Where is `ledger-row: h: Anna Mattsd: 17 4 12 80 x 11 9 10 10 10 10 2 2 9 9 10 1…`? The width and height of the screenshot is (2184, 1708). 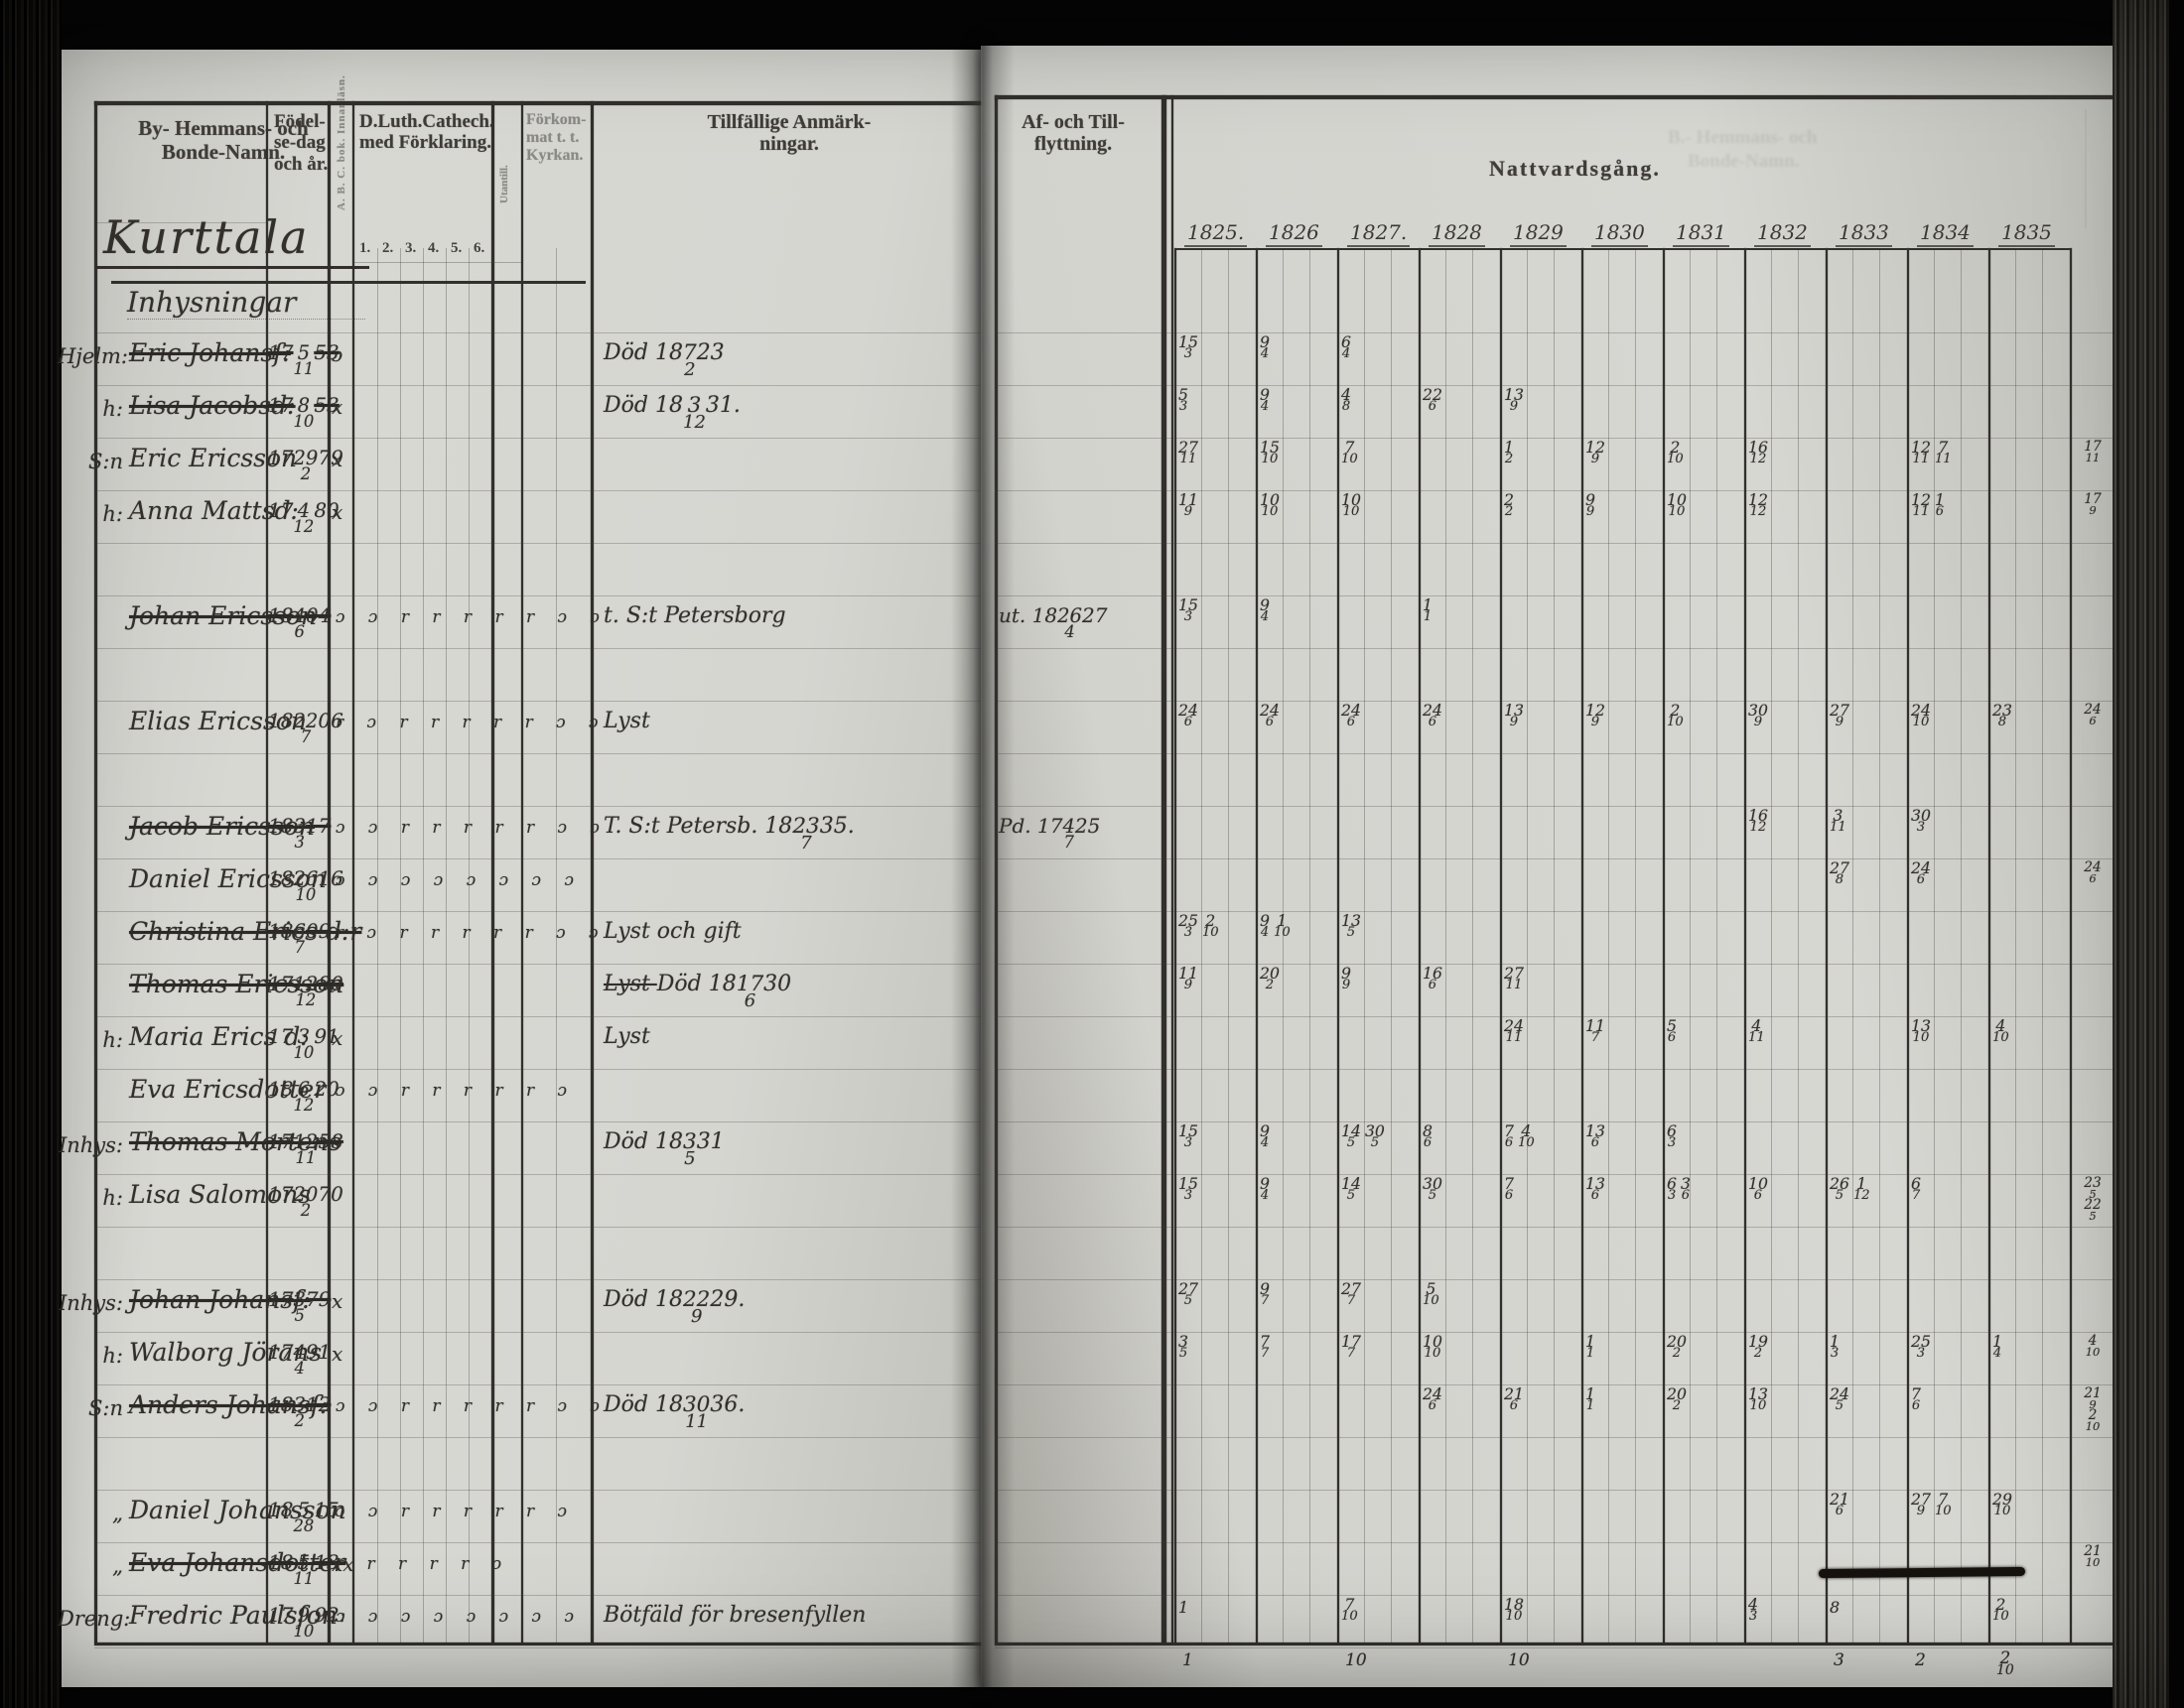 ledger-row: h: Anna Mattsd: 17 4 12 80 x 11 9 10 10 10 10 2 2 9 9 10 1… is located at coordinates (1092, 516).